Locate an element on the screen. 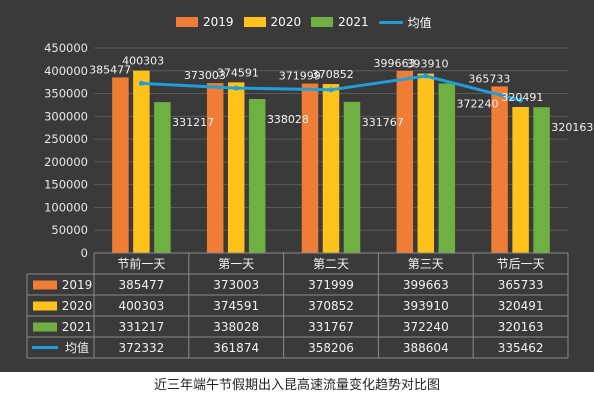 The height and width of the screenshot is (402, 594). y-tick-label: 350000 is located at coordinates (66, 94).